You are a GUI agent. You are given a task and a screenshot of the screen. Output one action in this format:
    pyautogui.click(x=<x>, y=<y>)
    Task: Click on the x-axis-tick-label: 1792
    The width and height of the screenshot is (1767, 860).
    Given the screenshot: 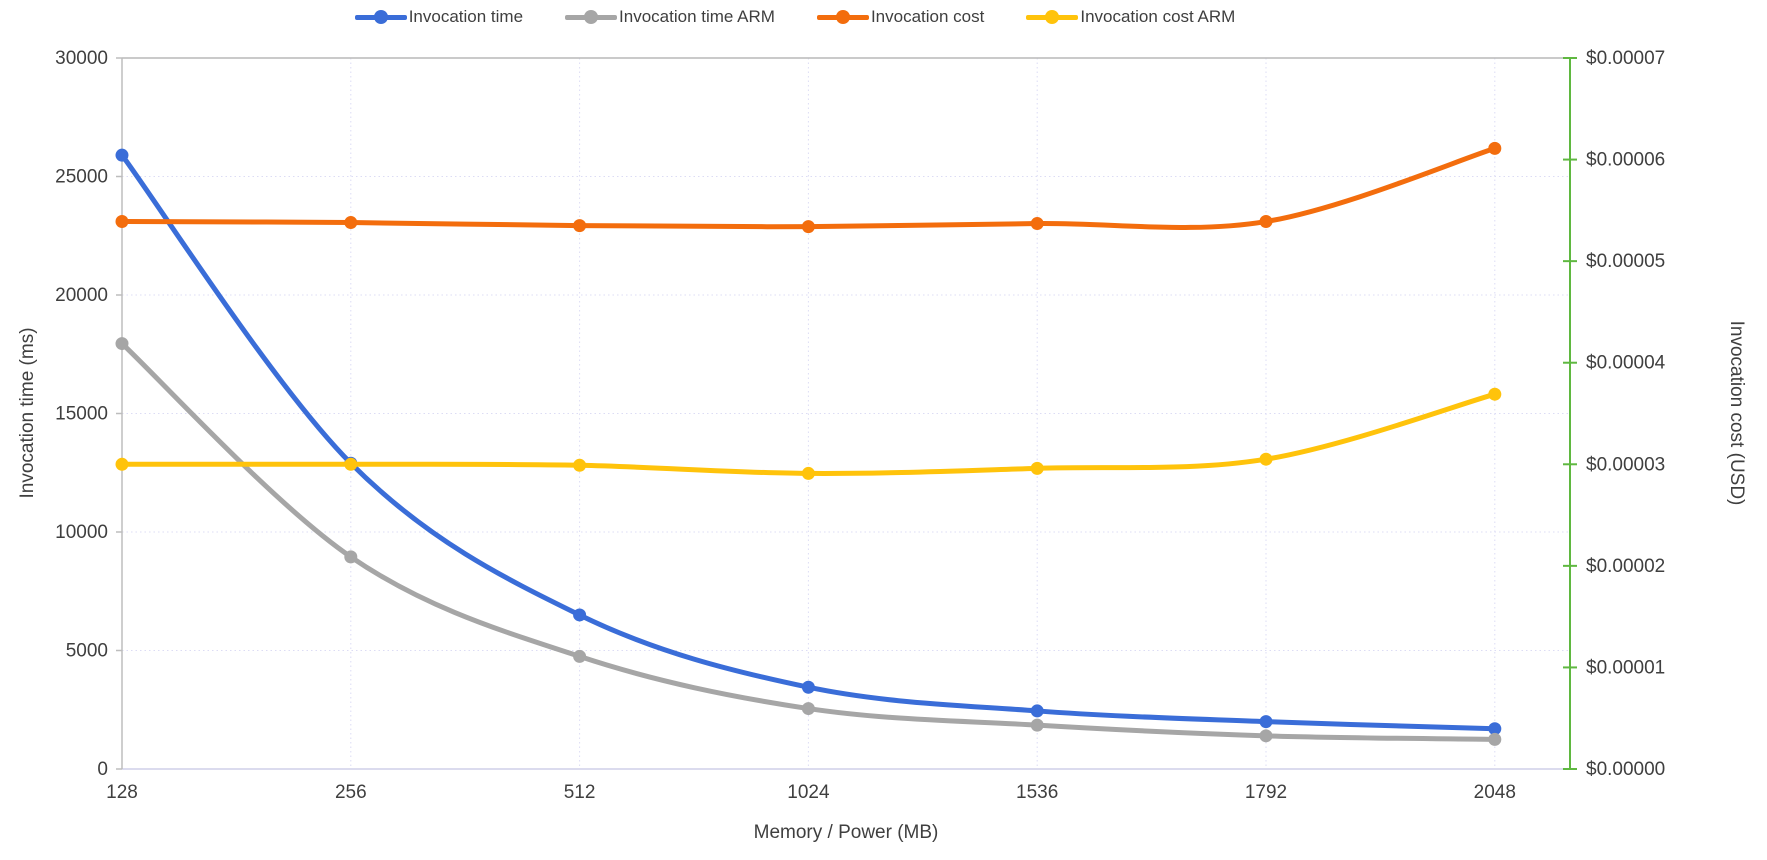 What is the action you would take?
    pyautogui.click(x=1266, y=792)
    